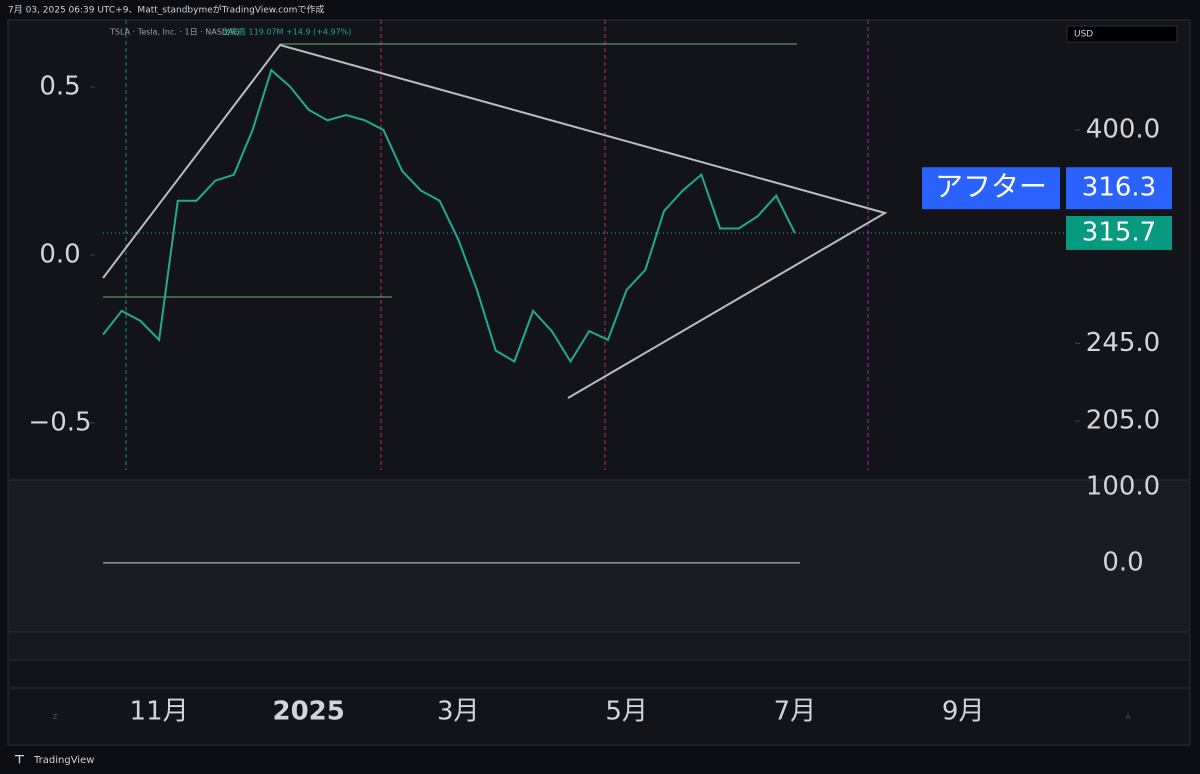 Image resolution: width=1200 pixels, height=774 pixels. I want to click on x-tick-label: 5月, so click(626, 712).